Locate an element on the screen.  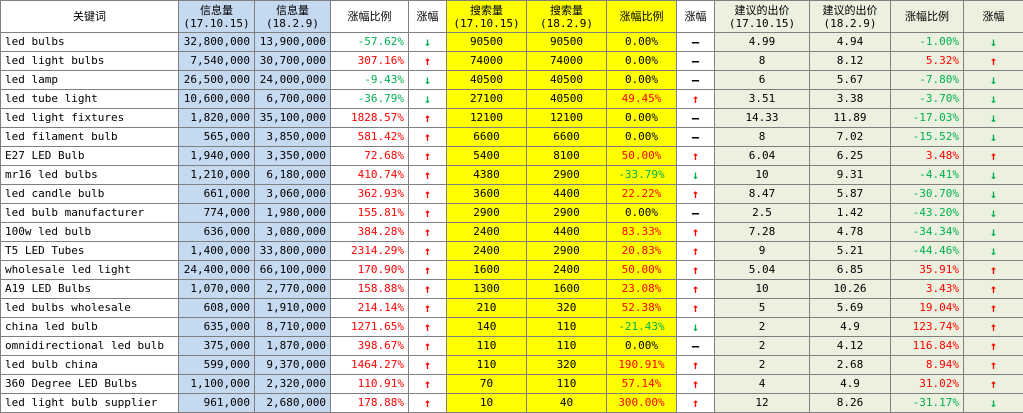
search-ratio-cell: 50.00% is located at coordinates (642, 270).